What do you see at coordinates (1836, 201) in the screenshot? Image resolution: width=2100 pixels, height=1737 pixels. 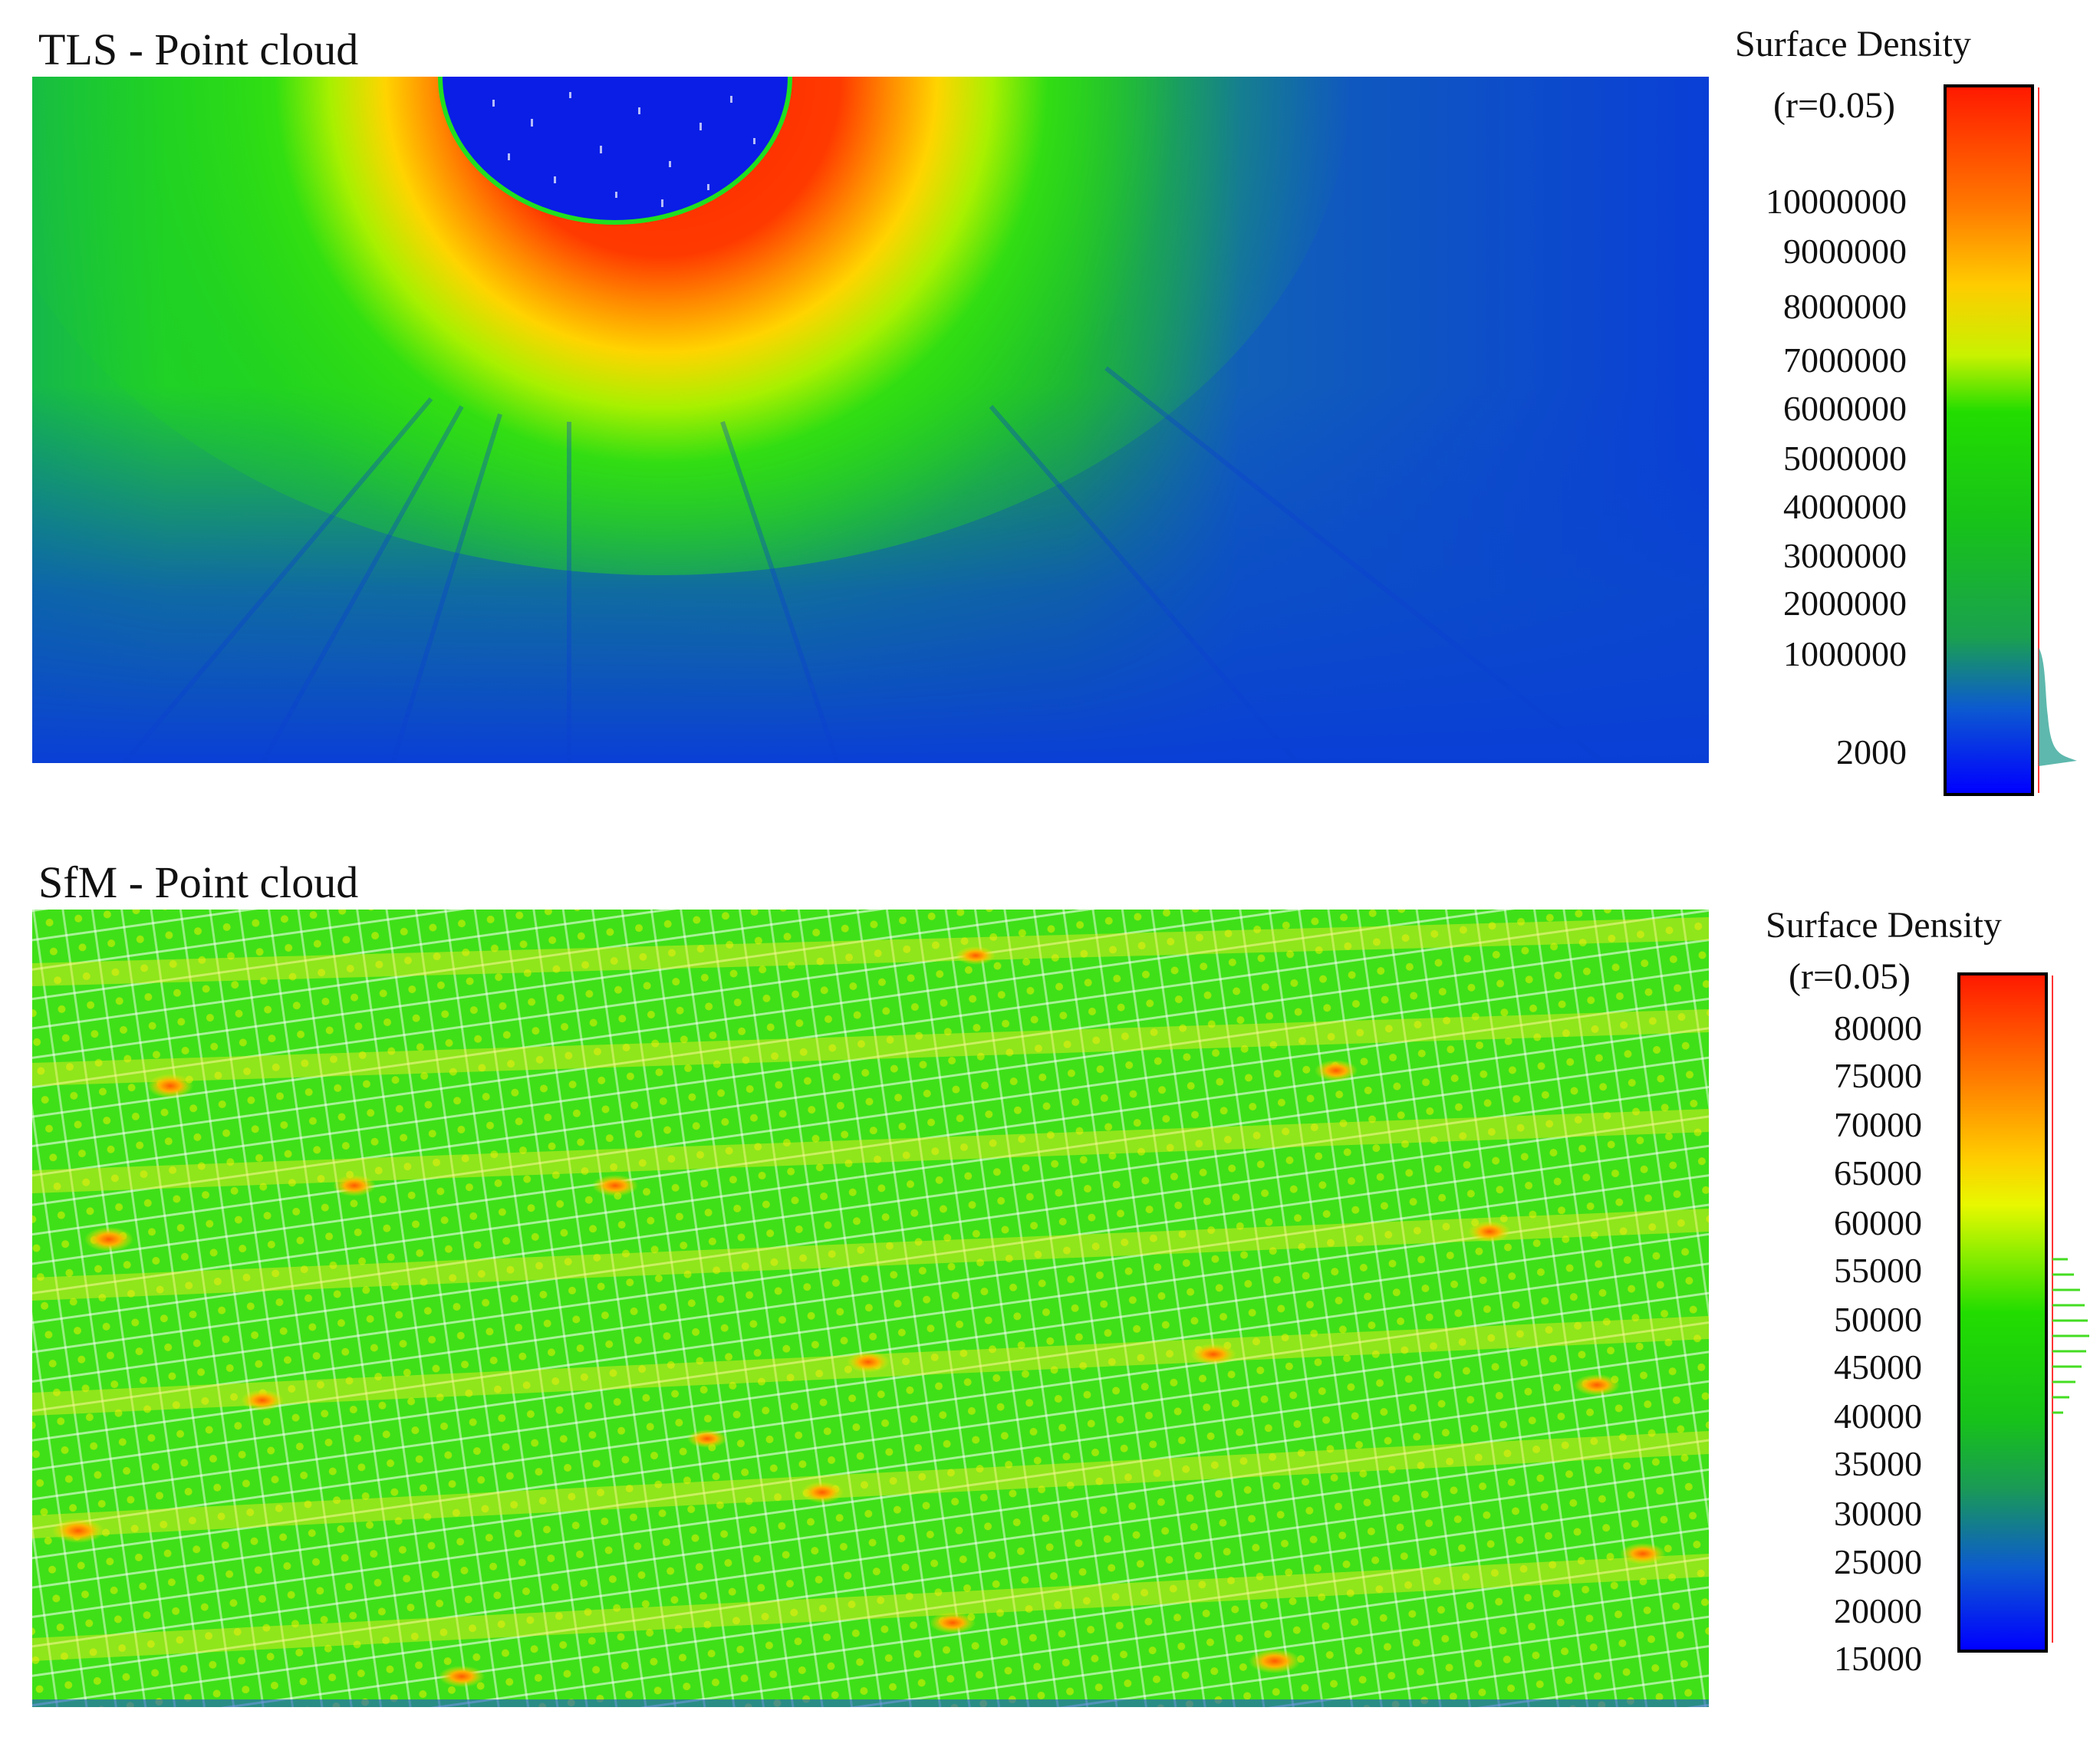 I see `tls-tick-label: 10000000` at bounding box center [1836, 201].